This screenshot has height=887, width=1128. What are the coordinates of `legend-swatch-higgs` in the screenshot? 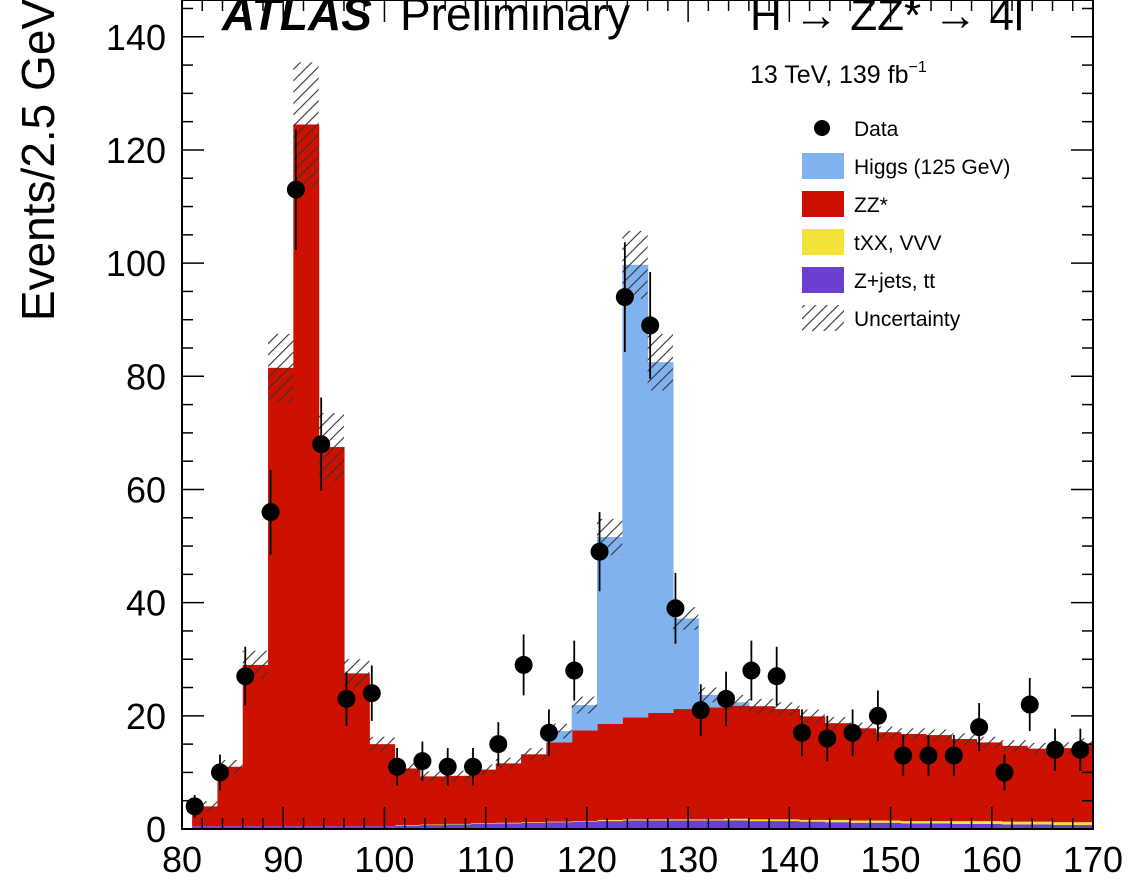 It's located at (823, 166).